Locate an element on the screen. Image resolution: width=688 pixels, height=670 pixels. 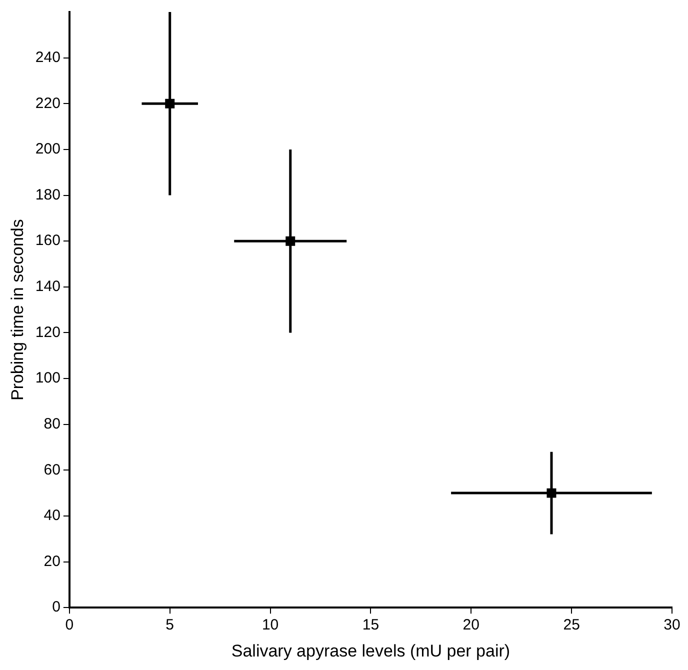
y-tick-label: 40 is located at coordinates (52, 515).